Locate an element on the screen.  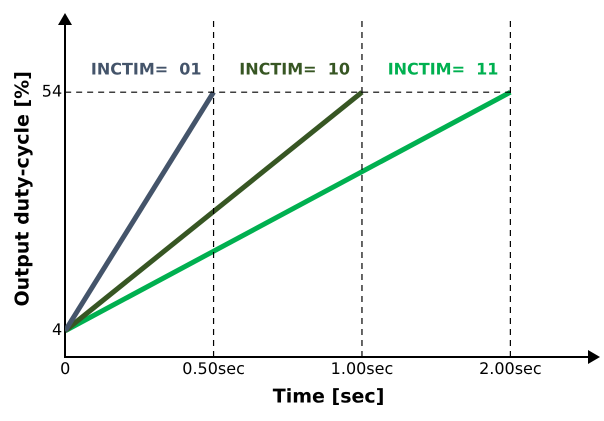
x-tick-label: 0.50sec is located at coordinates (213, 368).